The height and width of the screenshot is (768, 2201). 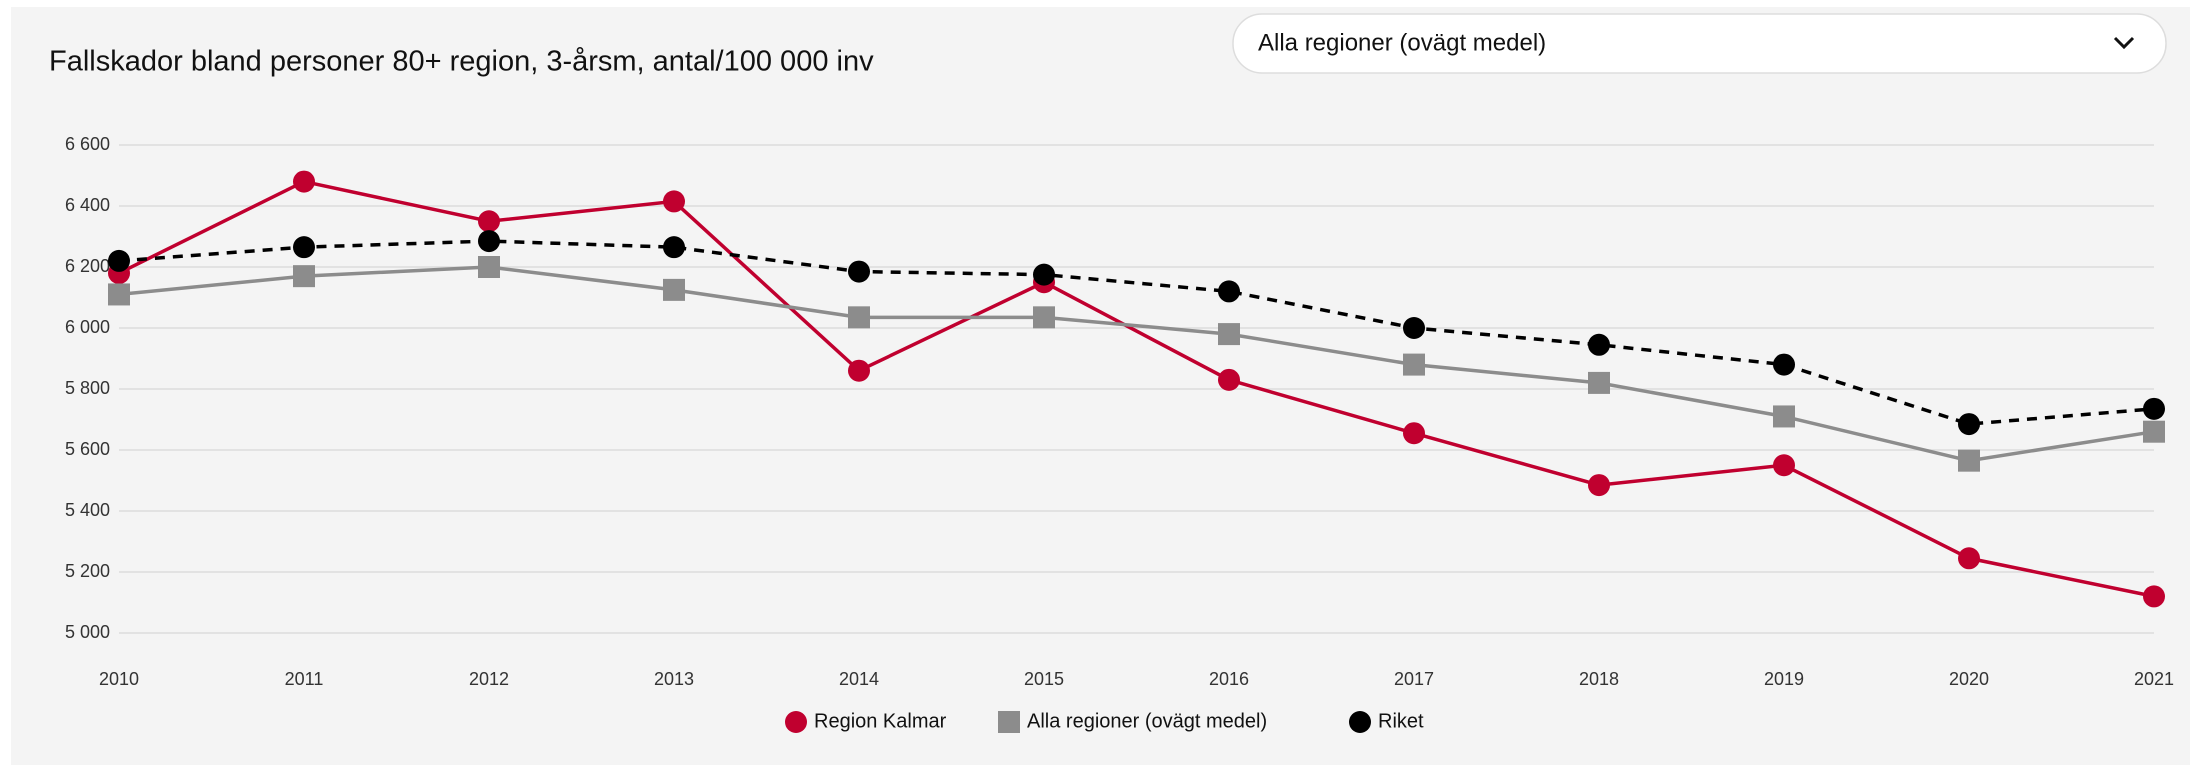 What do you see at coordinates (304, 679) in the screenshot?
I see `x-tick-label: 2011` at bounding box center [304, 679].